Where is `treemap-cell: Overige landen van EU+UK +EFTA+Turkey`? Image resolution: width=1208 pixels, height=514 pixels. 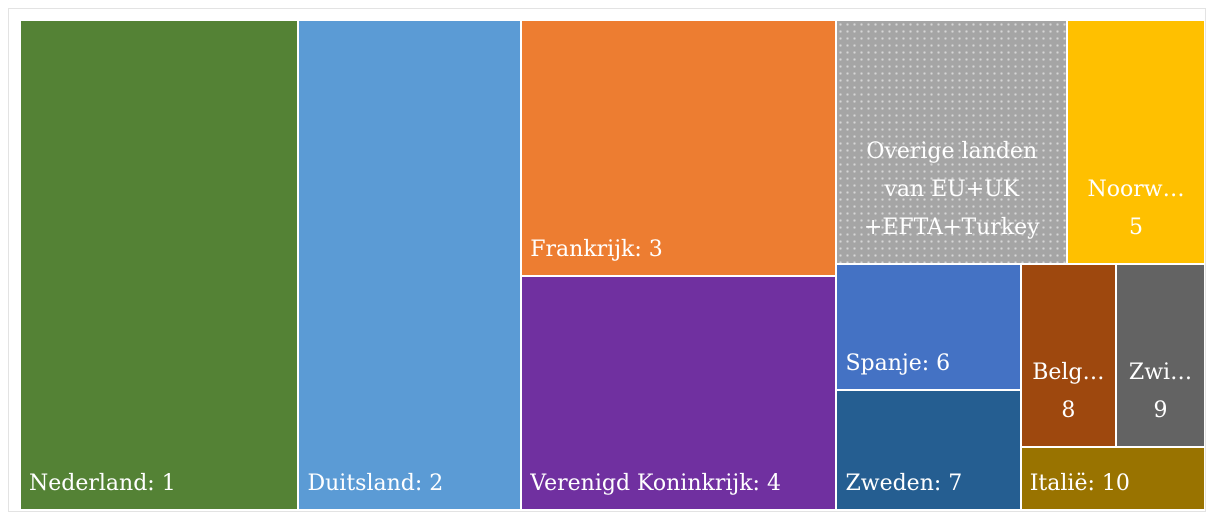 treemap-cell: Overige landen van EU+UK +EFTA+Turkey is located at coordinates (952, 142).